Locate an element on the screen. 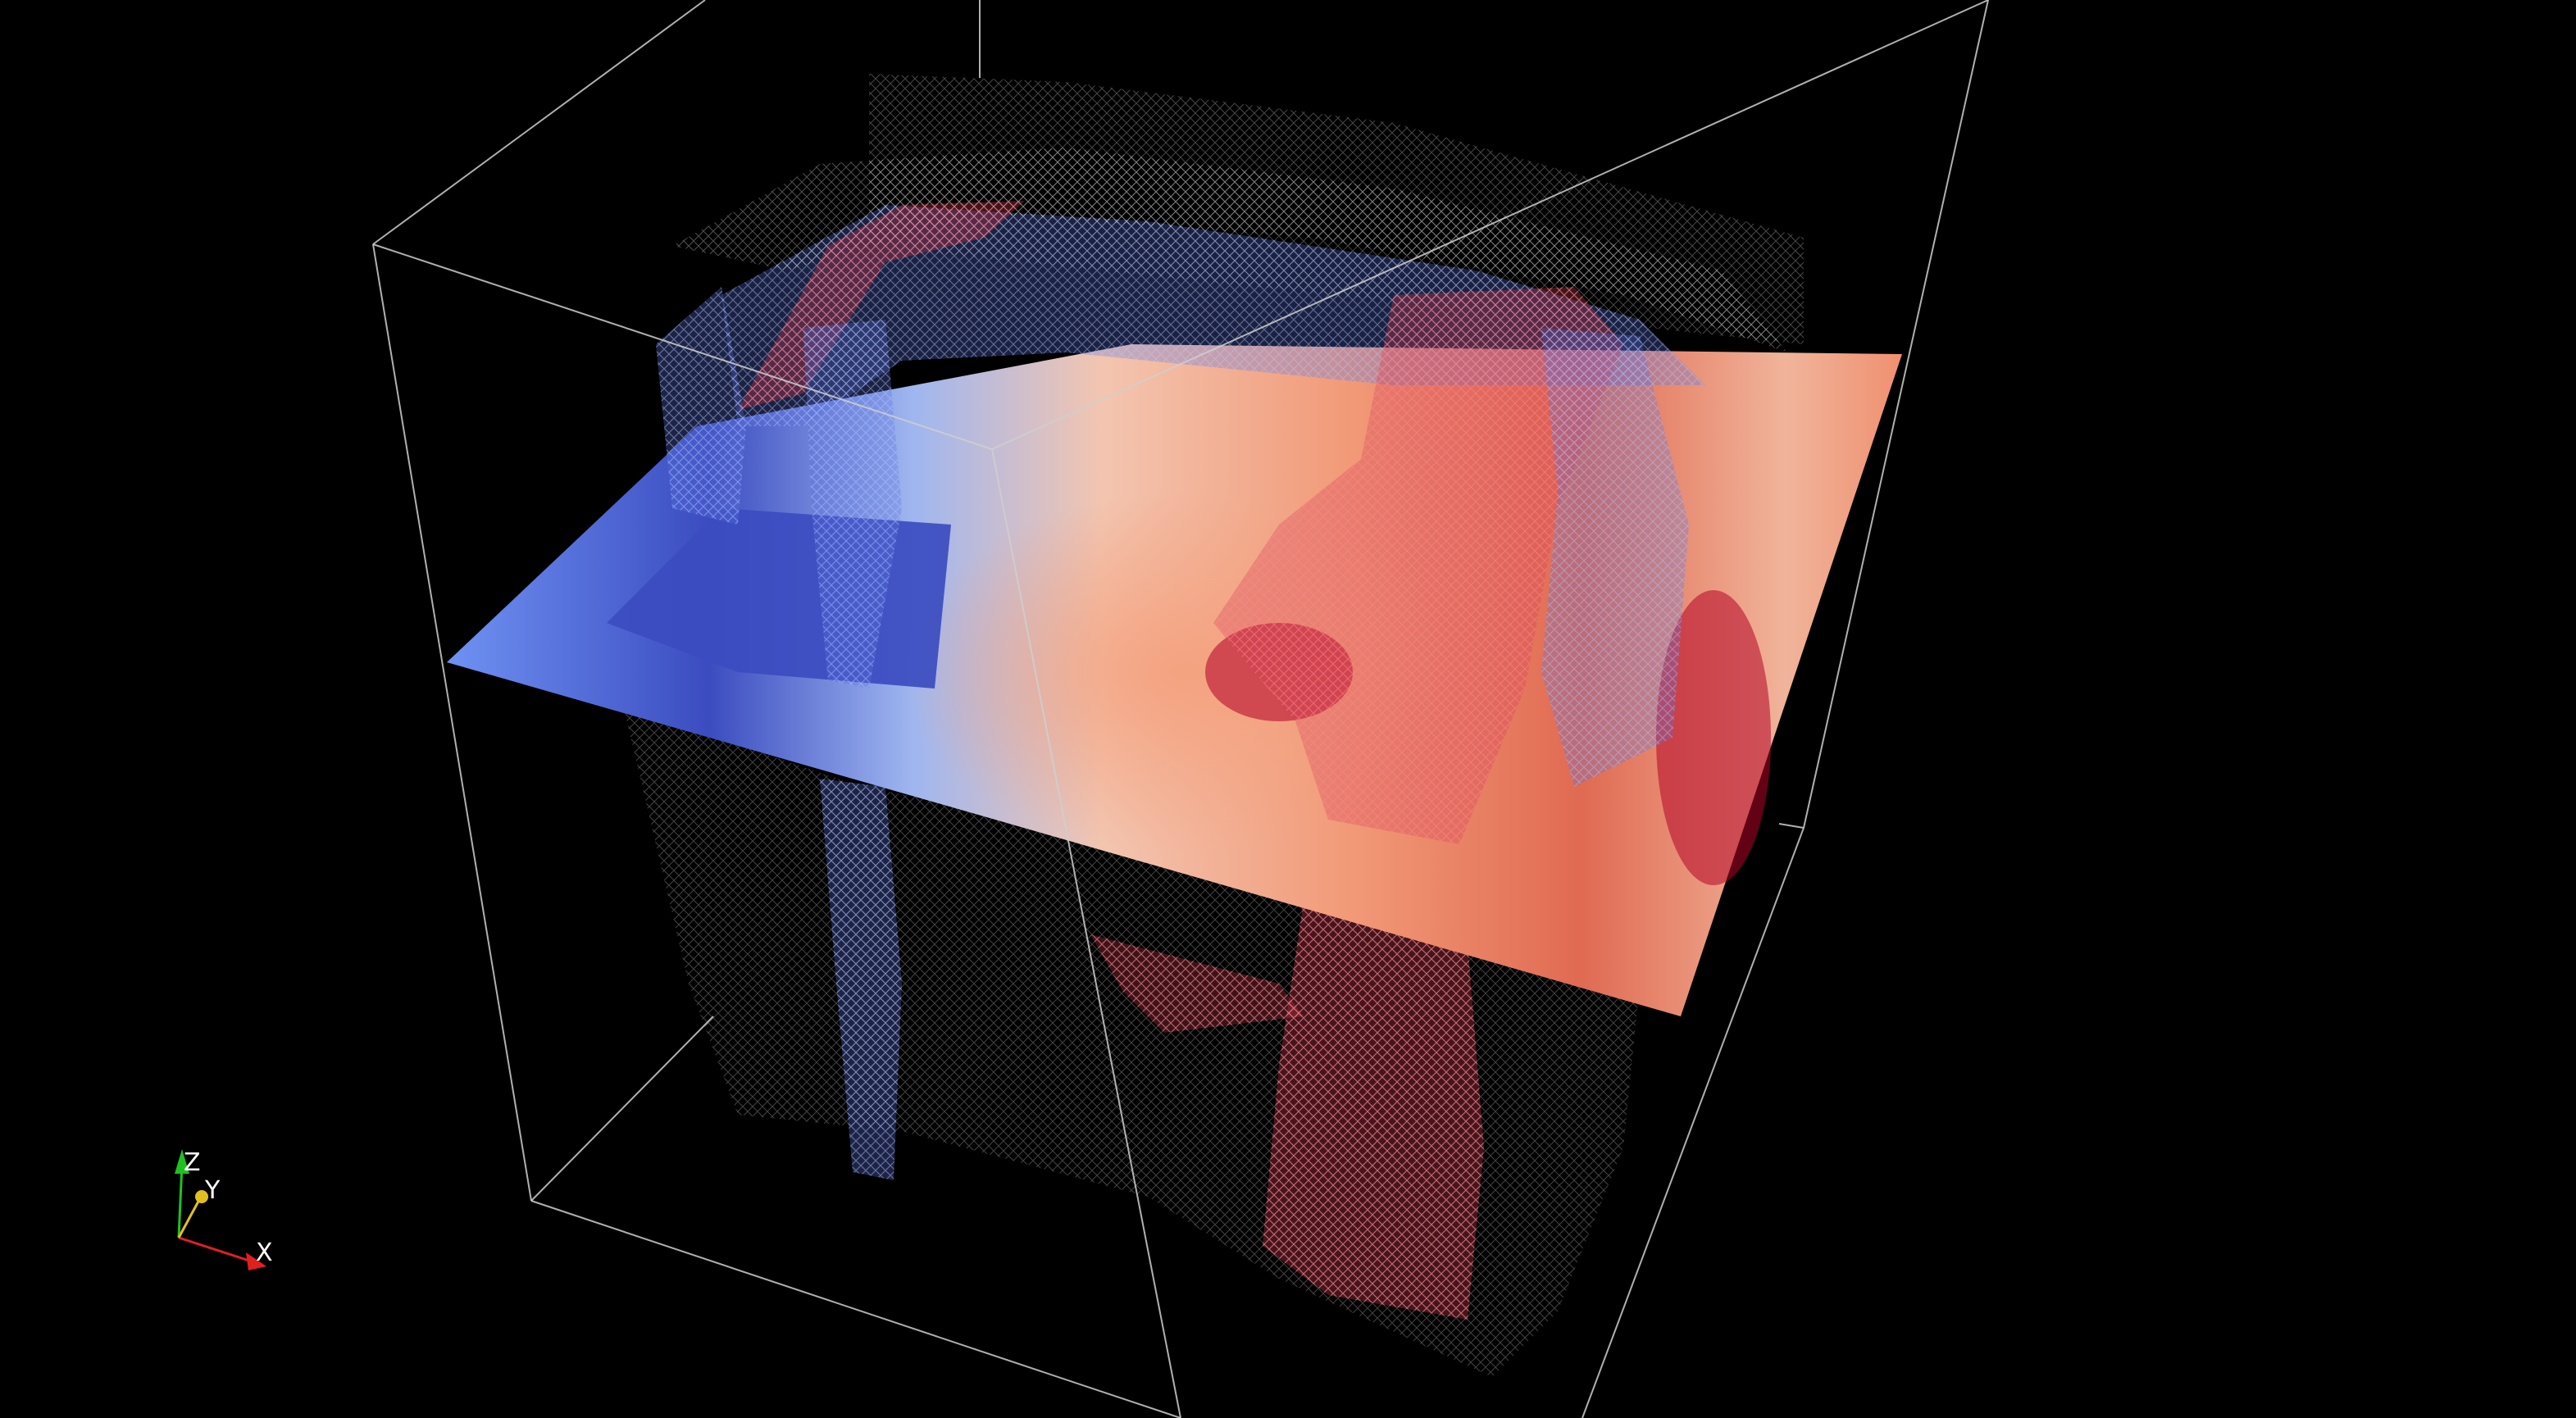 The width and height of the screenshot is (2576, 1418). y-axis-label: Y is located at coordinates (213, 1190).